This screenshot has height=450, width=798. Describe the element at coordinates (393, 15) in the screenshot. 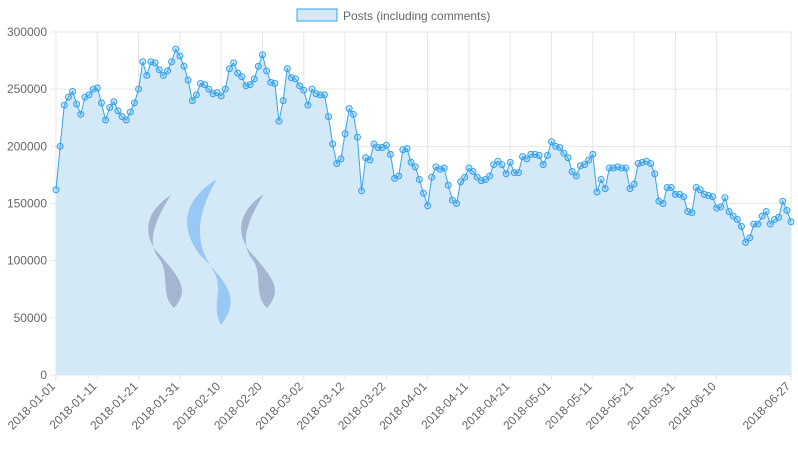

I see `legend: Posts (including comments)` at that location.